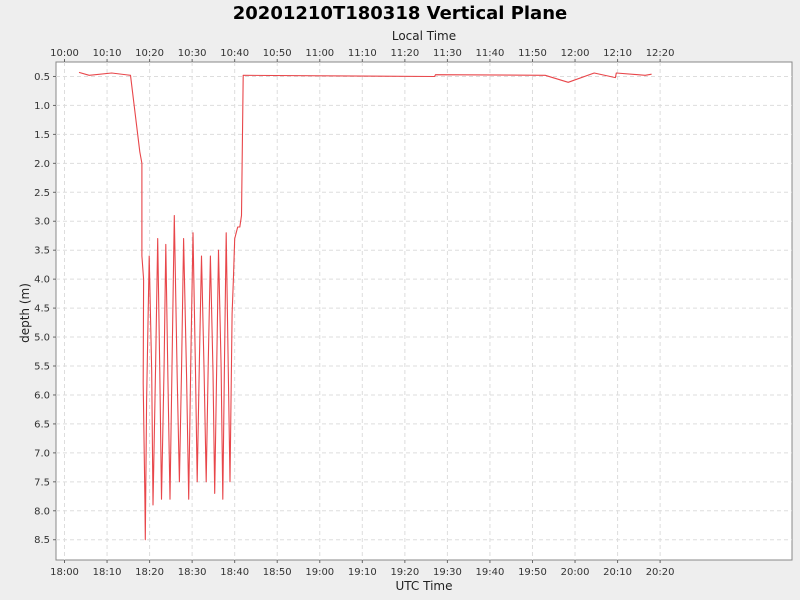 The width and height of the screenshot is (800, 600). Describe the element at coordinates (532, 53) in the screenshot. I see `local-tick-label: 11:50` at that location.